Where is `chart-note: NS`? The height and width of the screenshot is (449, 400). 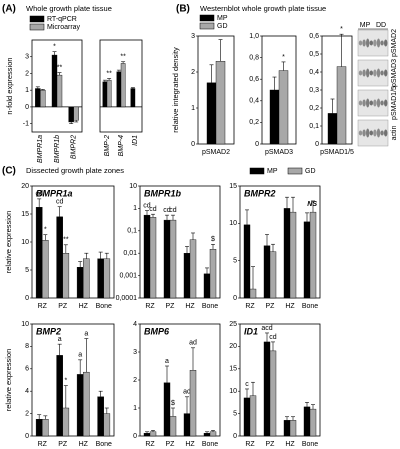
chart-note: NS is located at coordinates (312, 204).